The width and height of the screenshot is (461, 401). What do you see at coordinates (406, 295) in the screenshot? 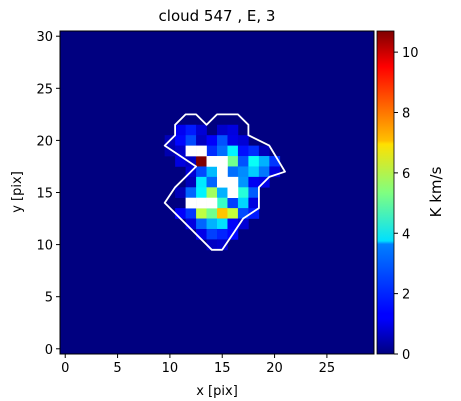
I see `colorbar-tick-label: 2` at bounding box center [406, 295].